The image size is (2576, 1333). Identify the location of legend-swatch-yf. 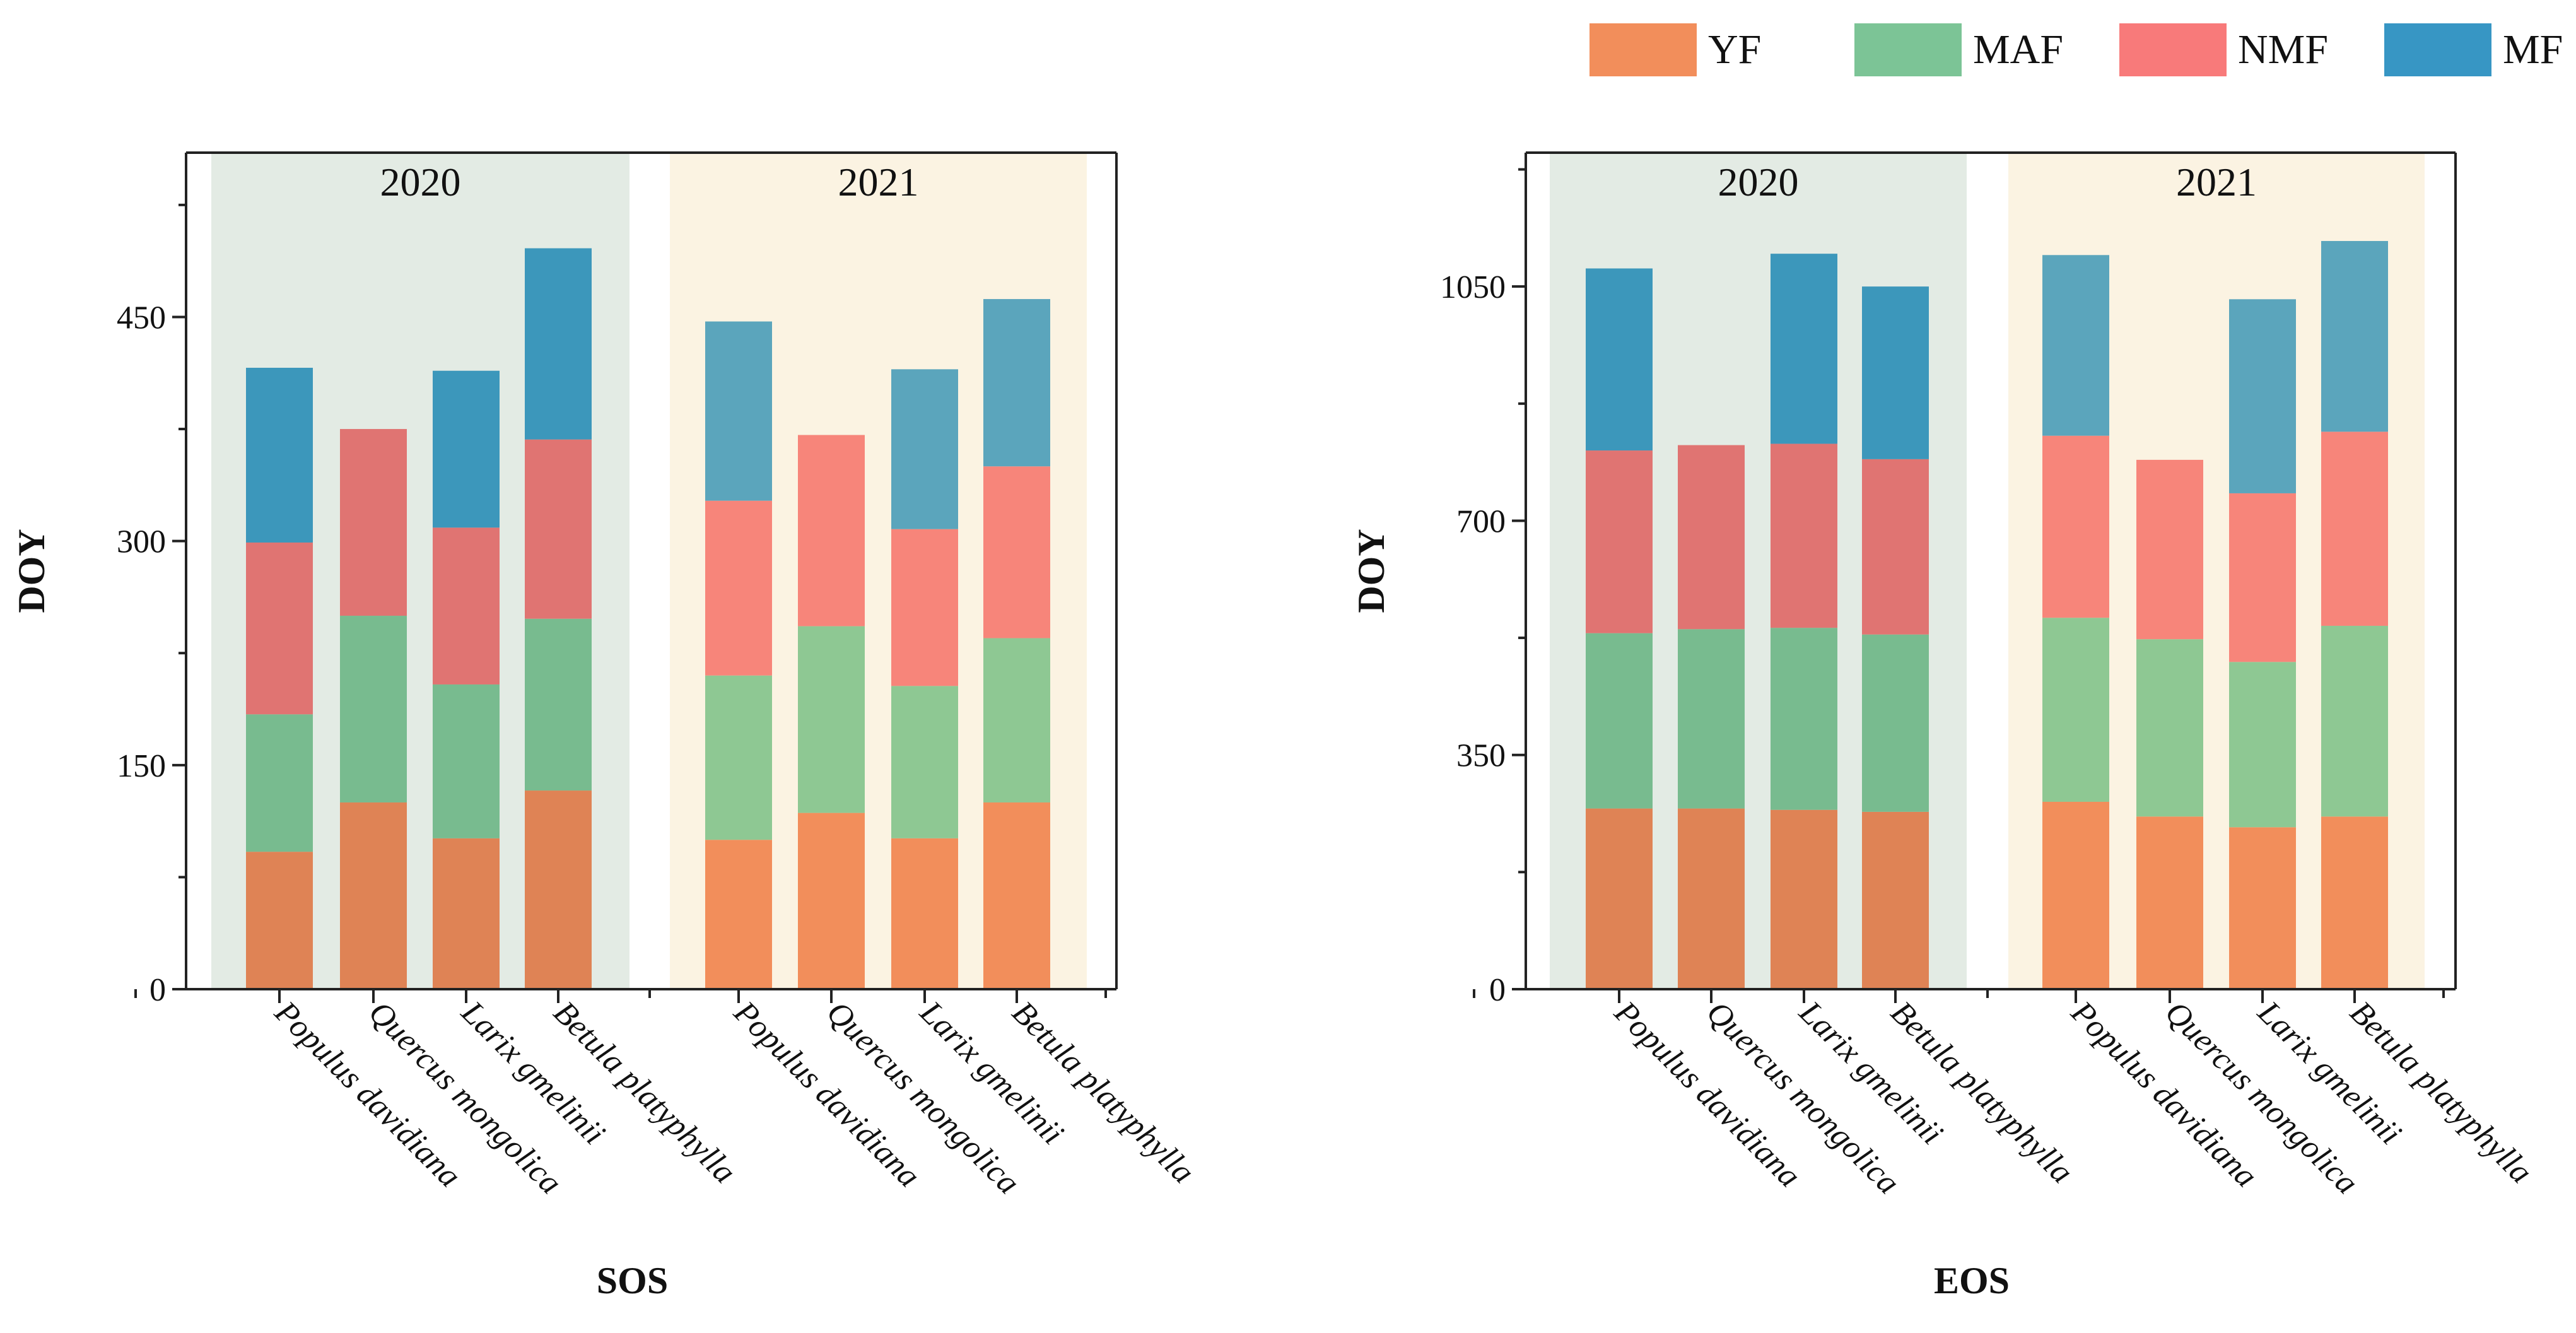
(1643, 49).